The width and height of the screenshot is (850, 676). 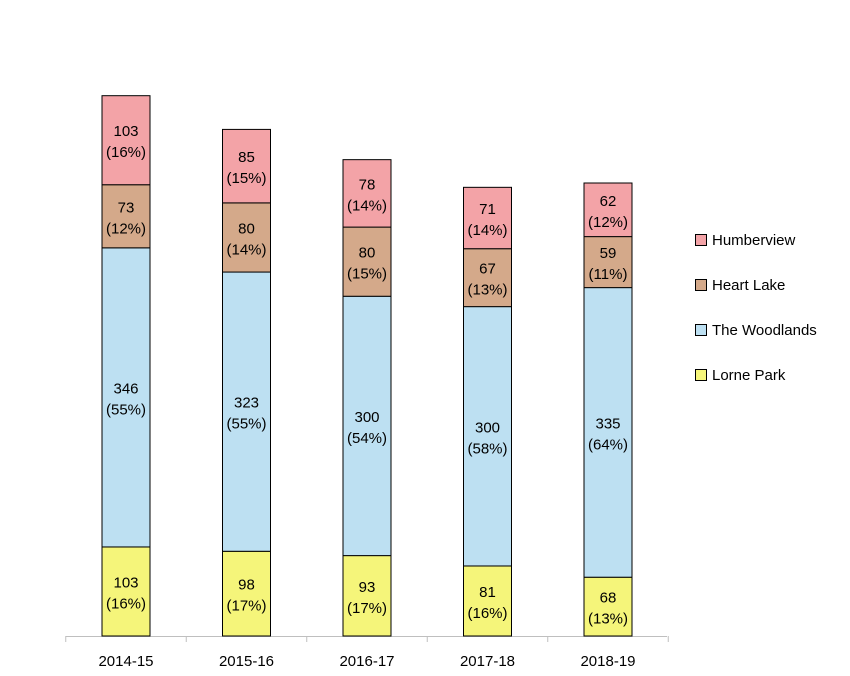 What do you see at coordinates (764, 330) in the screenshot?
I see `legend-label: The Woodlands` at bounding box center [764, 330].